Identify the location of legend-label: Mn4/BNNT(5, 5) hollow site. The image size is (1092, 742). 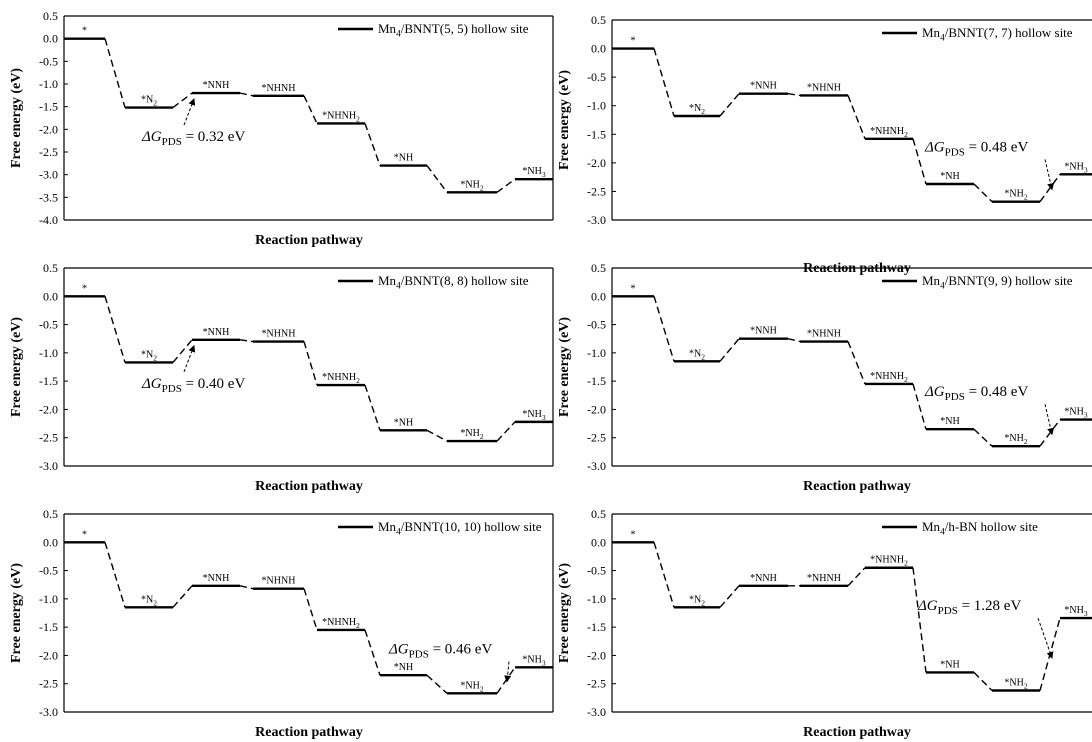
(453, 30).